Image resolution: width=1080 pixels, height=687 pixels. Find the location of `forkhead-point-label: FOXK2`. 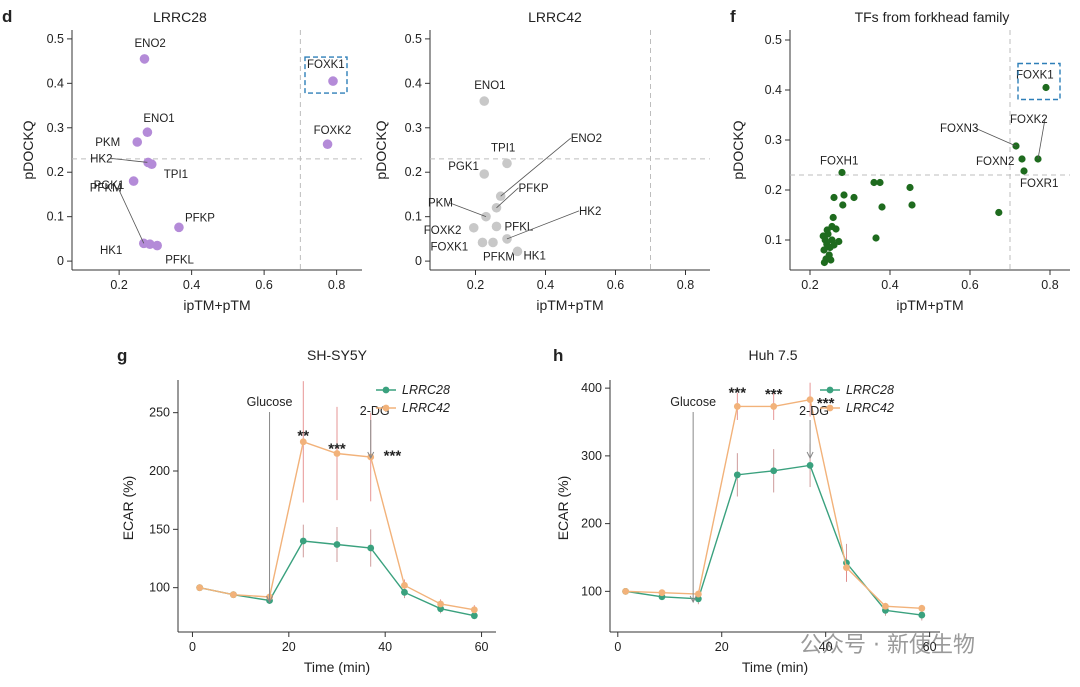

forkhead-point-label: FOXK2 is located at coordinates (1029, 120).